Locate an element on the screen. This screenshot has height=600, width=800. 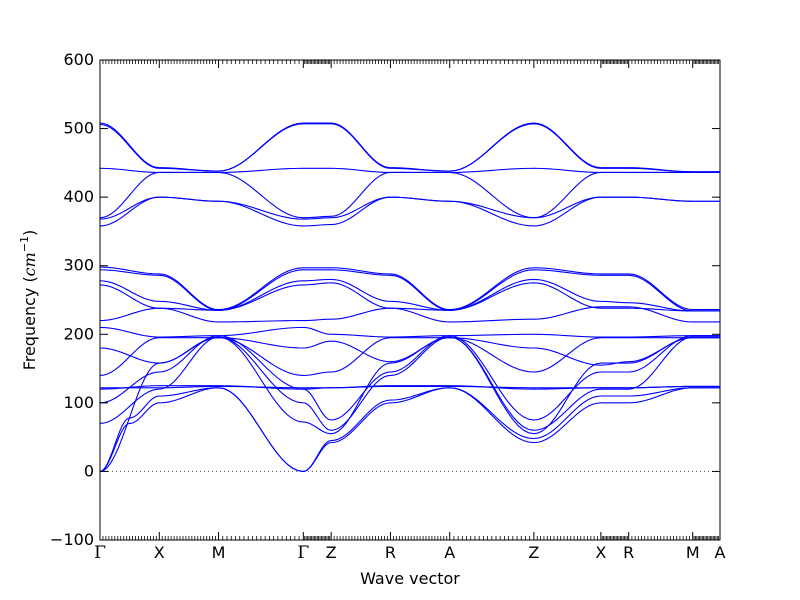
y-axis-title: Frequency (cm−1) is located at coordinates (28, 300).